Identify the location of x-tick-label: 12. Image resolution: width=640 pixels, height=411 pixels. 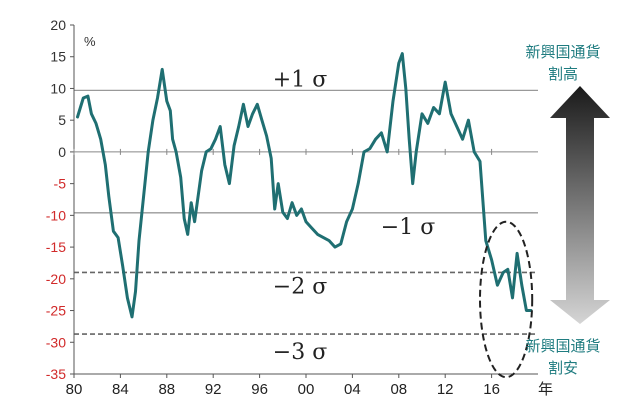
(445, 389).